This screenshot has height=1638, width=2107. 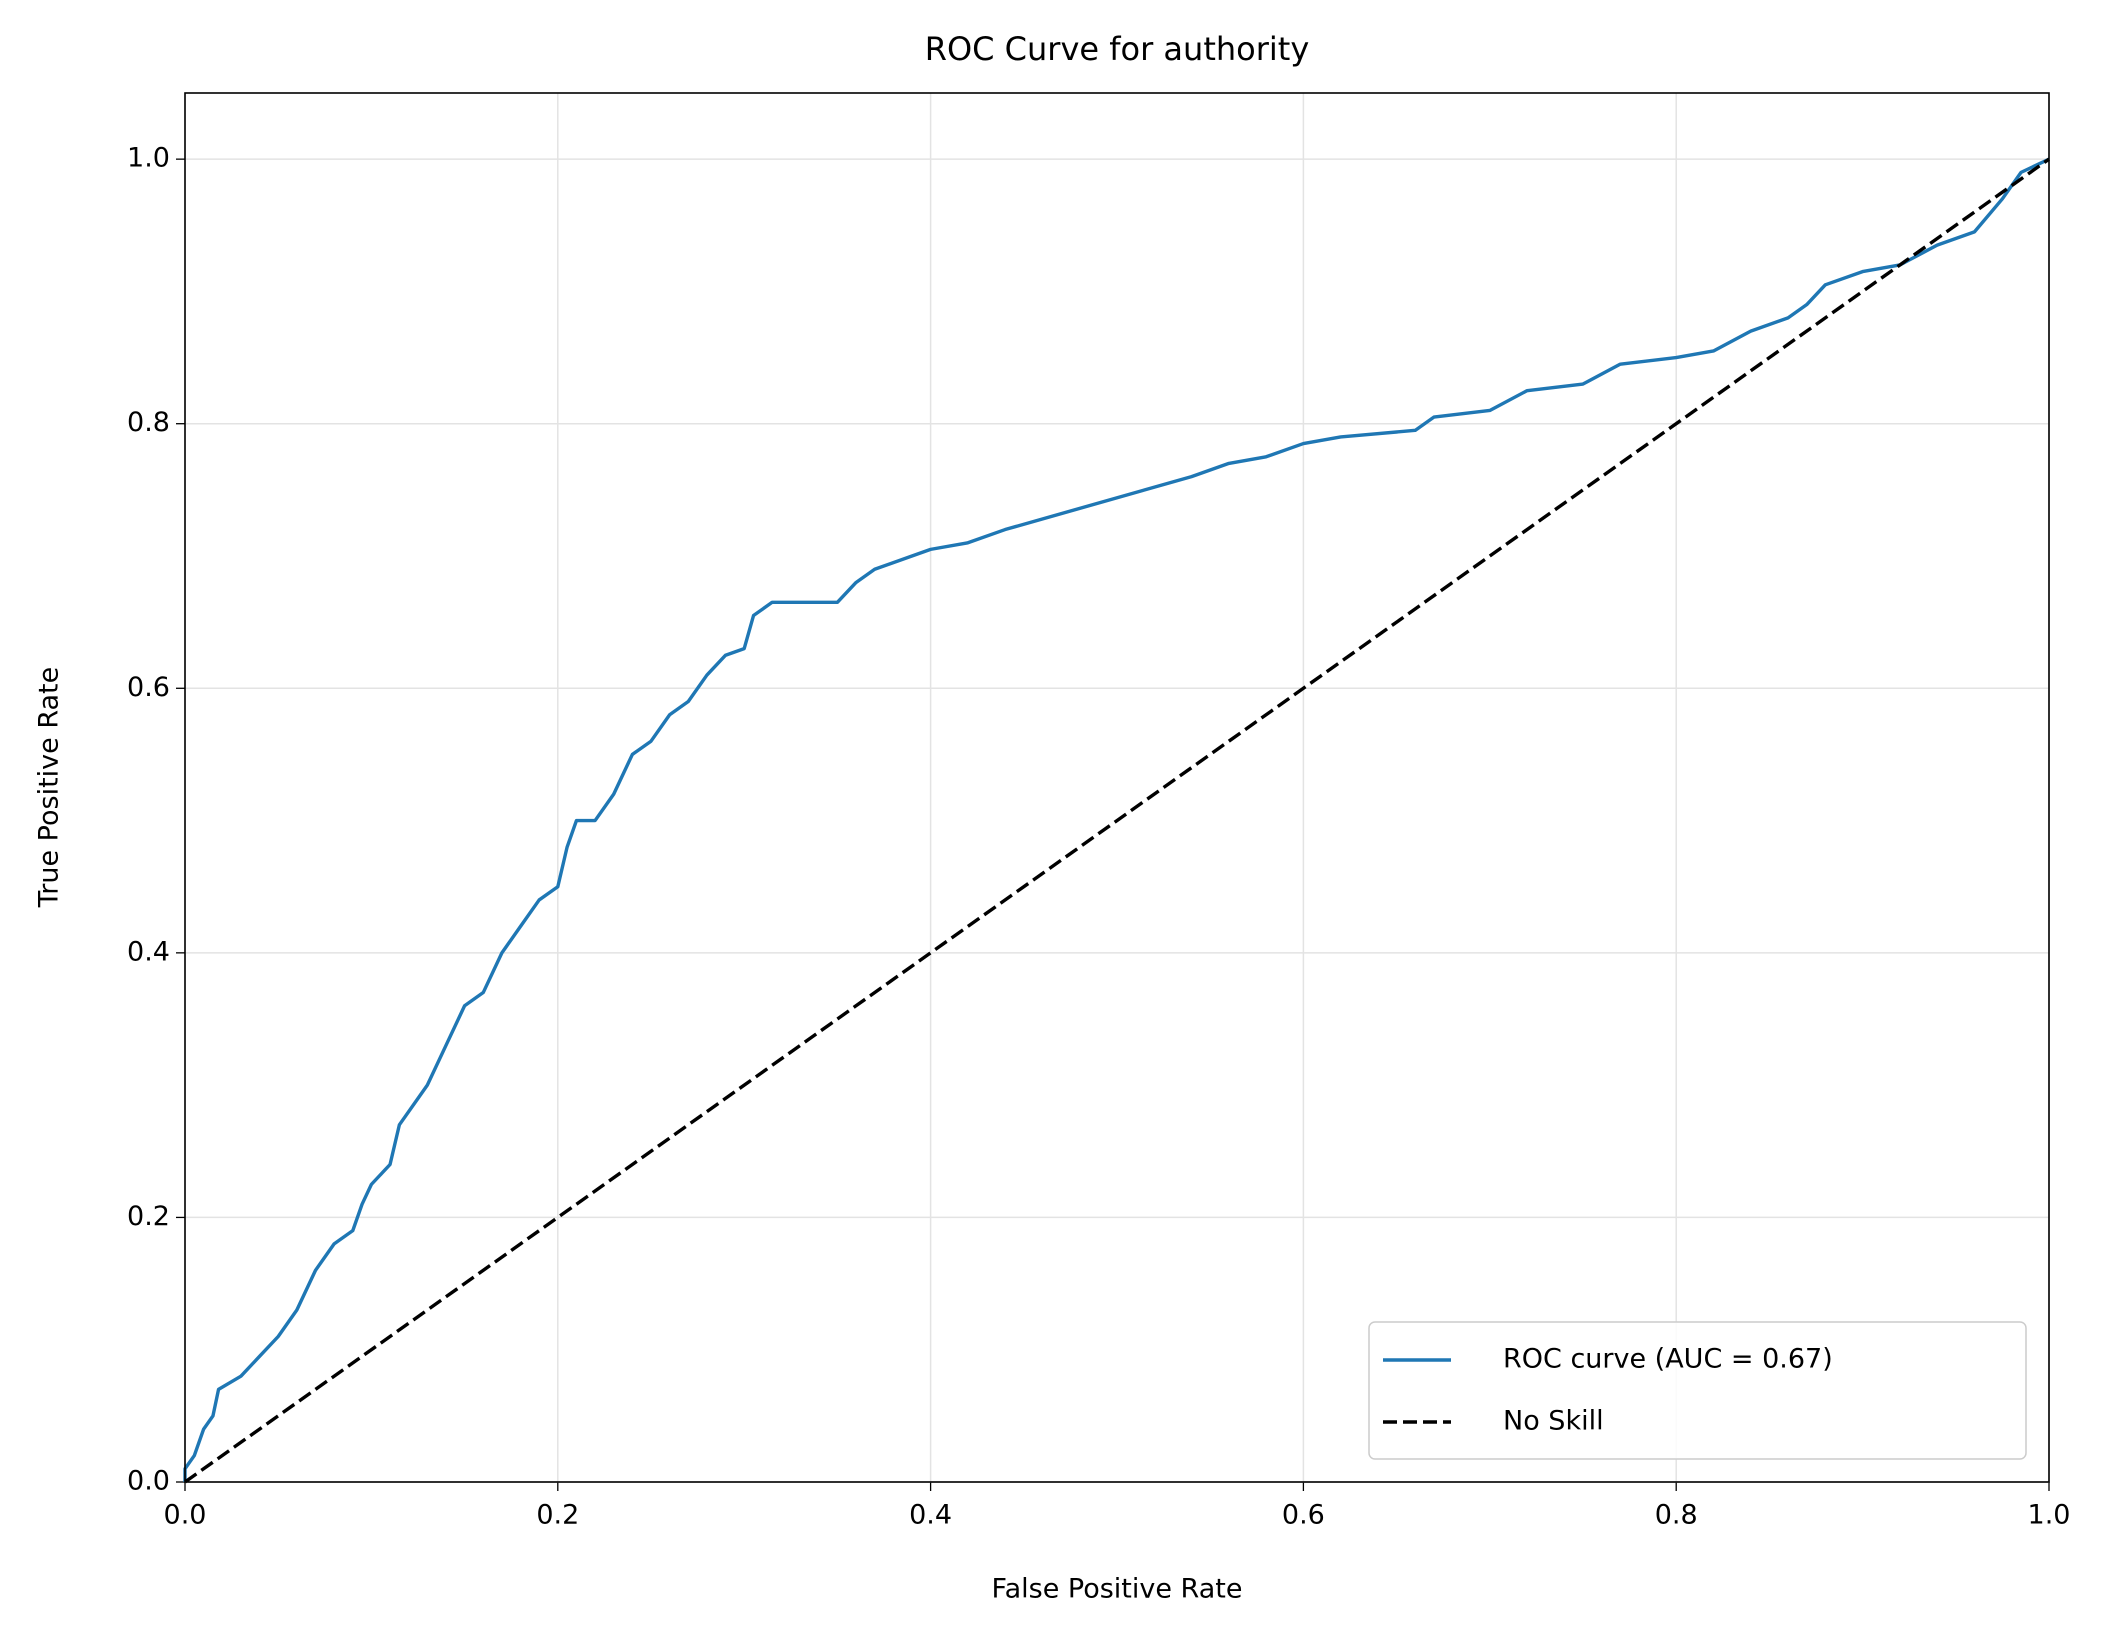 What do you see at coordinates (49, 788) in the screenshot?
I see `y-axis-label: True Positive Rate` at bounding box center [49, 788].